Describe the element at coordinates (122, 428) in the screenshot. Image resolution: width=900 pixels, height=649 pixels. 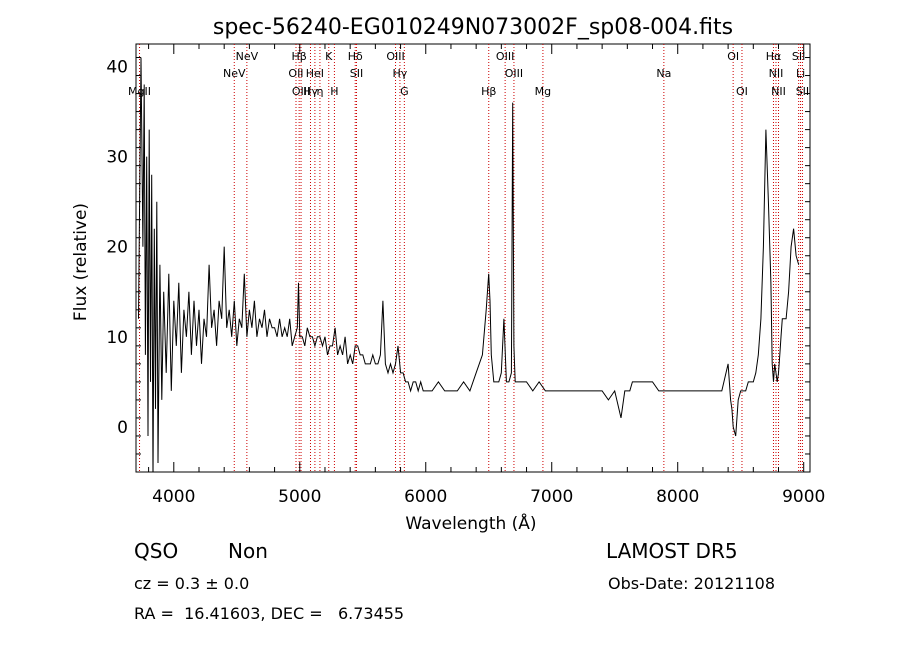
I see `y-tick-label: 0` at that location.